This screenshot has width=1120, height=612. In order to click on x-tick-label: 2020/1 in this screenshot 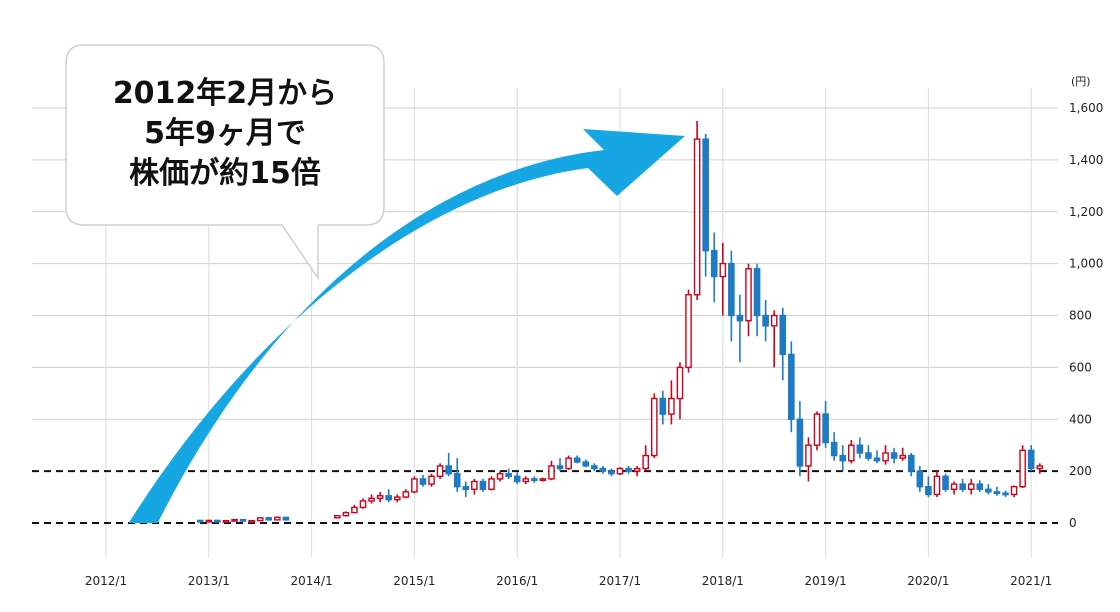, I will do `click(928, 581)`.